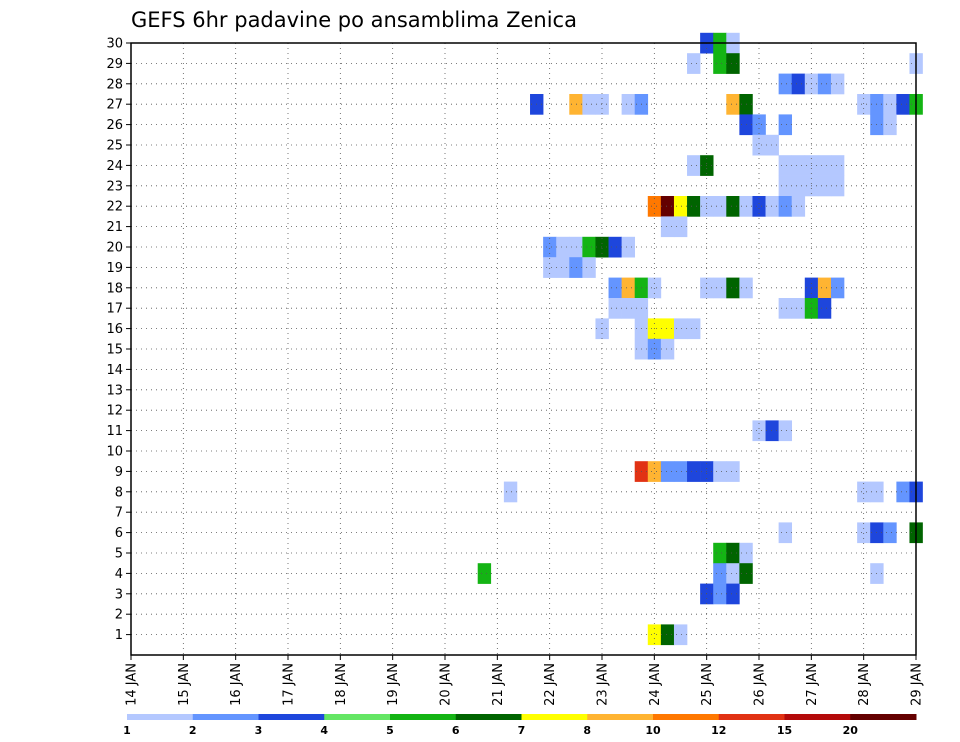 Image resolution: width=960 pixels, height=742 pixels. Describe the element at coordinates (119, 554) in the screenshot. I see `y-tick-label: 5` at that location.